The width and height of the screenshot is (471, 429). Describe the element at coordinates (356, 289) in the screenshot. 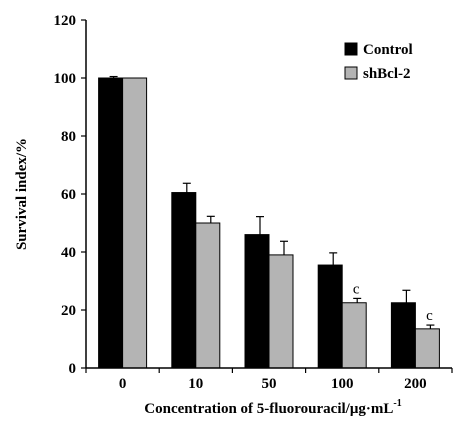

I see `significance-label-1-3: c` at that location.